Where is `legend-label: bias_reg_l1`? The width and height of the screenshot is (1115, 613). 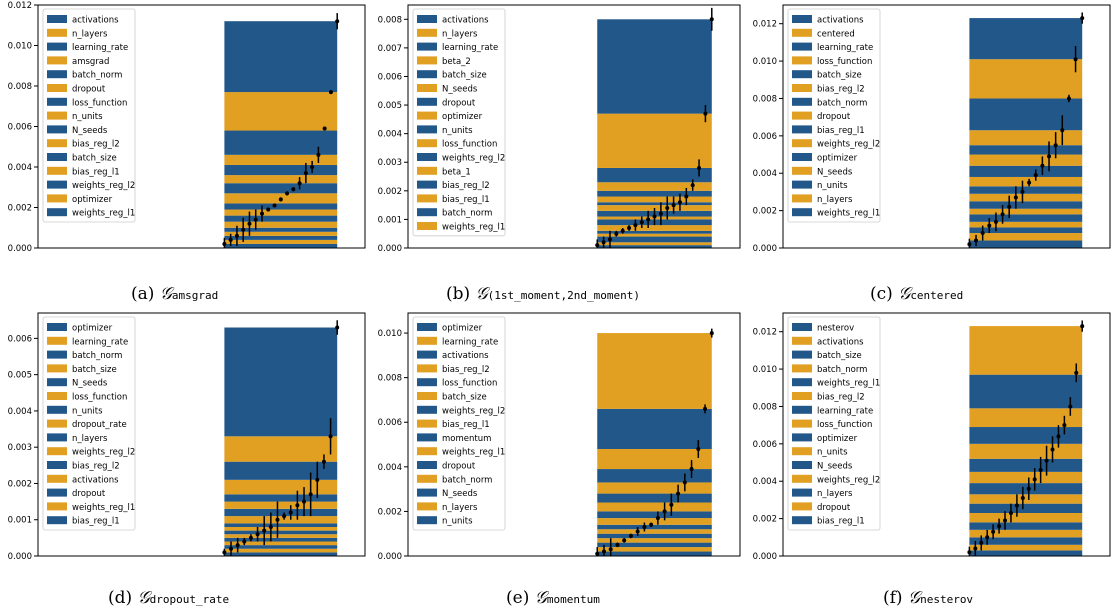 legend-label: bias_reg_l1 is located at coordinates (466, 425).